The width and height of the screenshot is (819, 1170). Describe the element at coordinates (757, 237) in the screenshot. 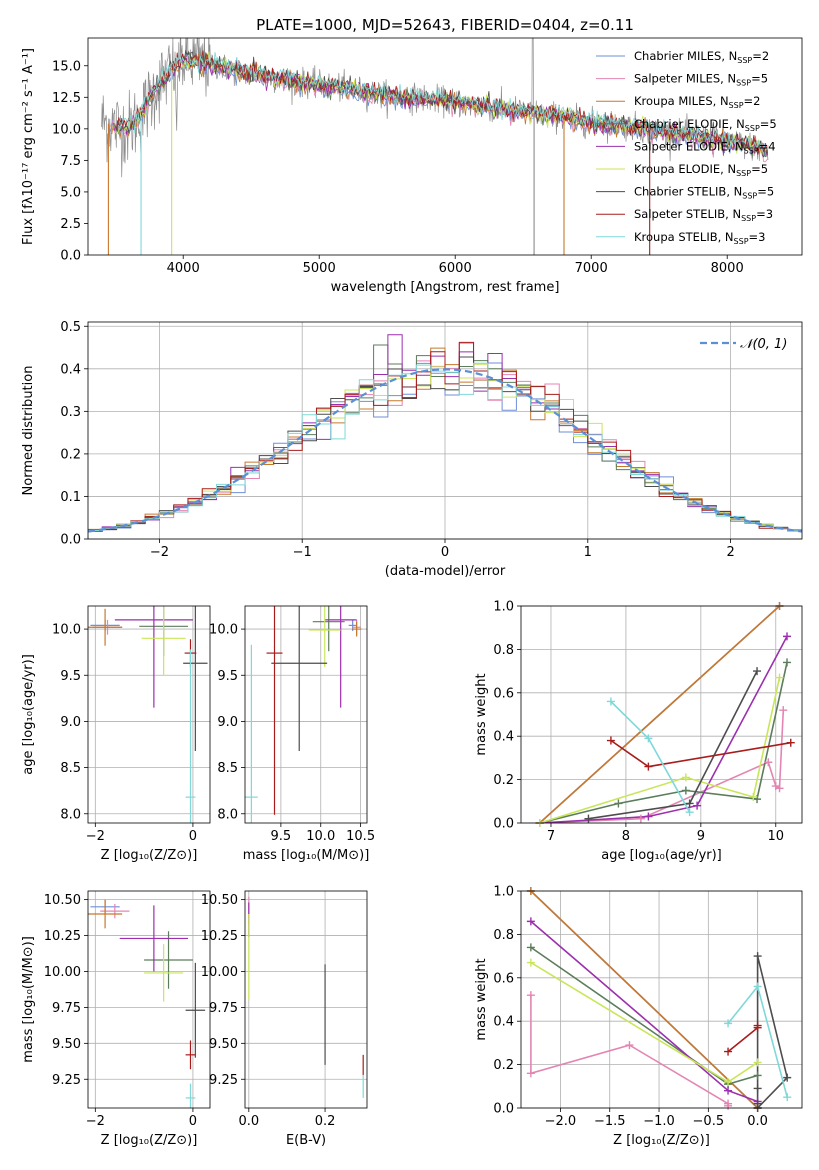

I see `legend-label-suffix: =3` at that location.